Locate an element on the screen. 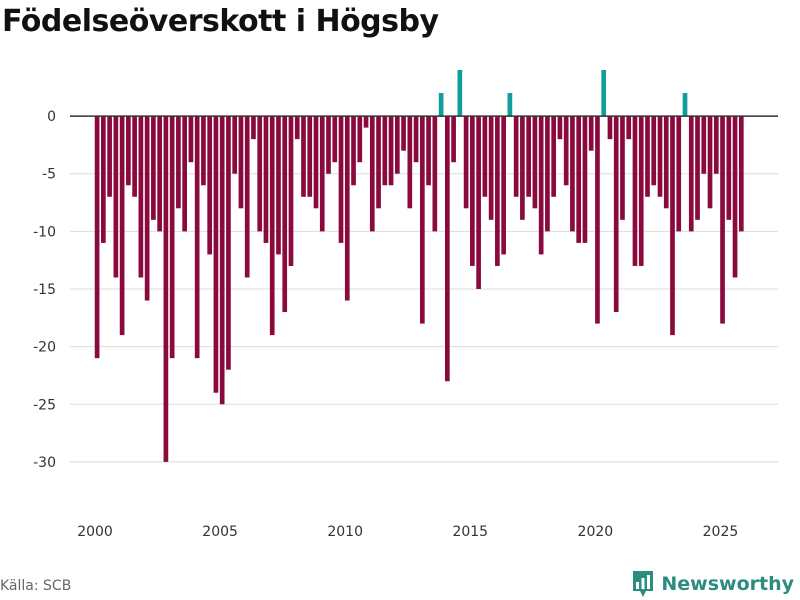  source-note: Källa: SCB is located at coordinates (36, 586).